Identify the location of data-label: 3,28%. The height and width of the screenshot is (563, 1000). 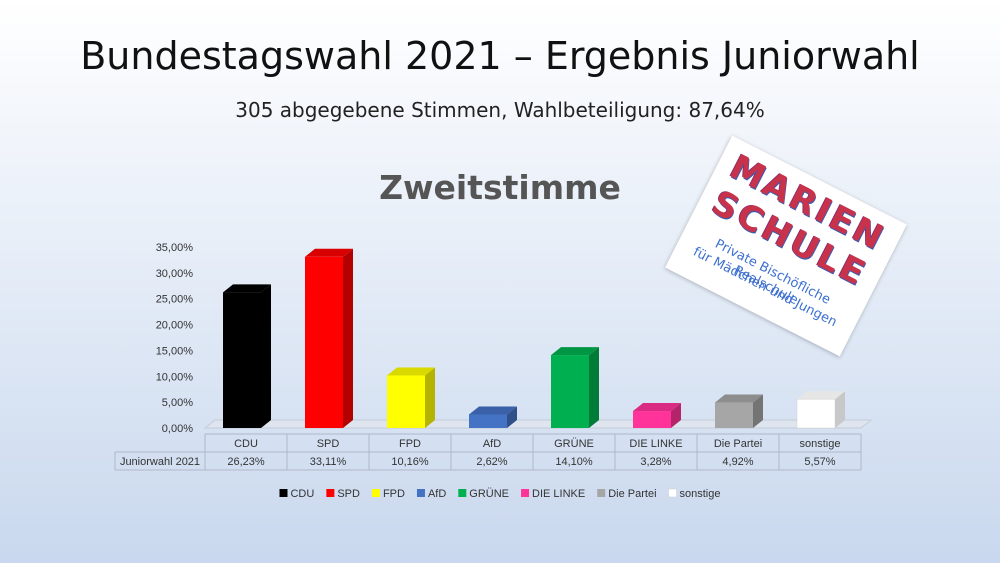
(655, 462).